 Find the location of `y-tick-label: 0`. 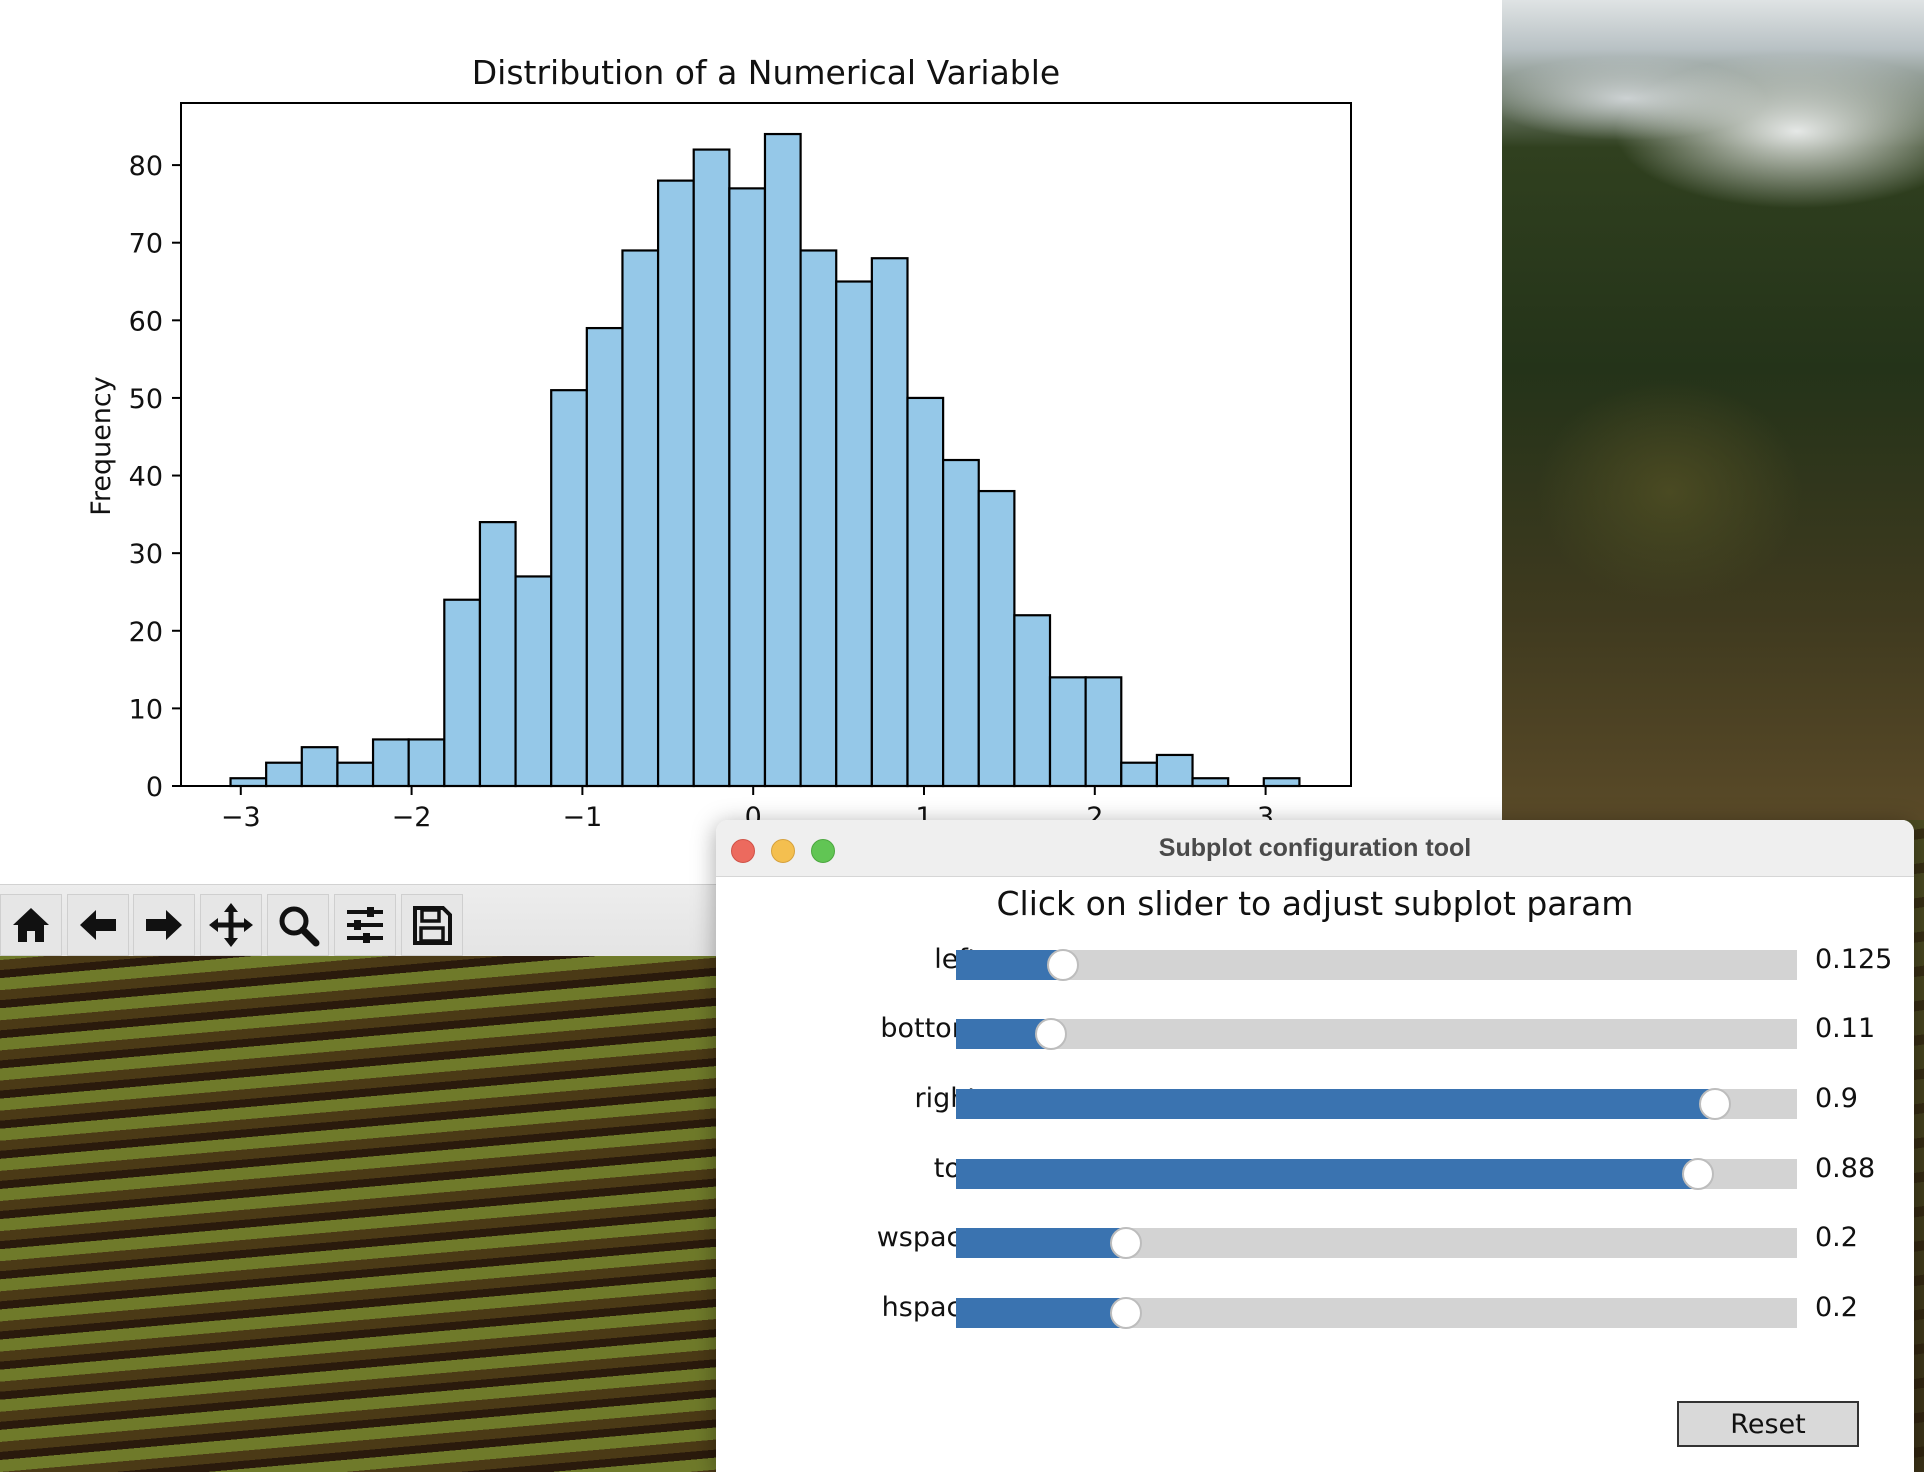

y-tick-label: 0 is located at coordinates (154, 787).